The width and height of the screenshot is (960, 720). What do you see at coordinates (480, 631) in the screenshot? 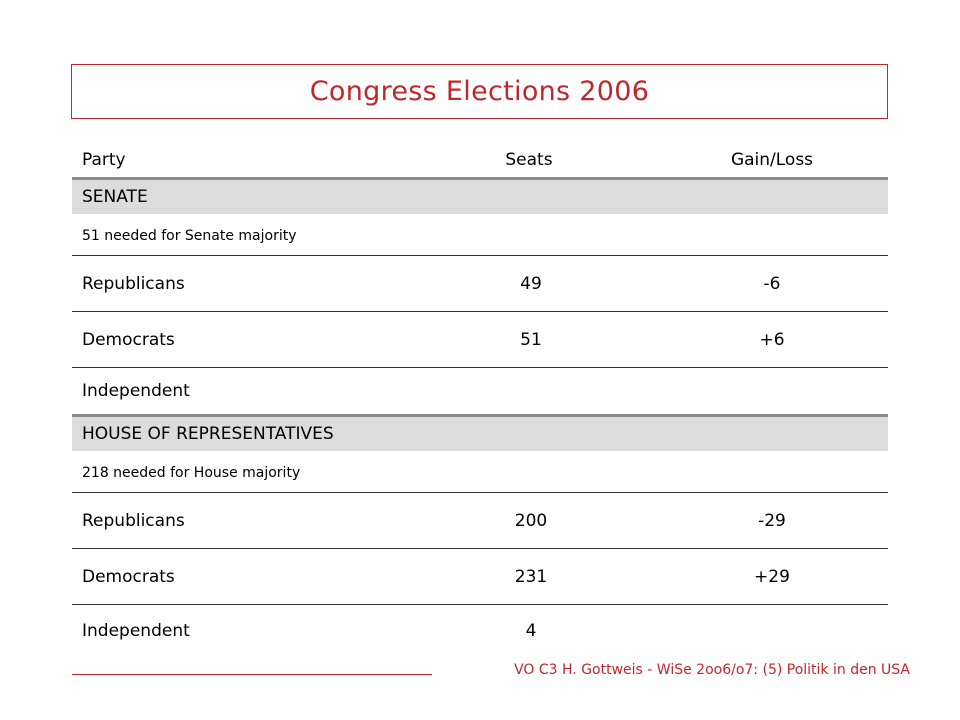
I see `table-row-house-independent: Independent 4` at bounding box center [480, 631].